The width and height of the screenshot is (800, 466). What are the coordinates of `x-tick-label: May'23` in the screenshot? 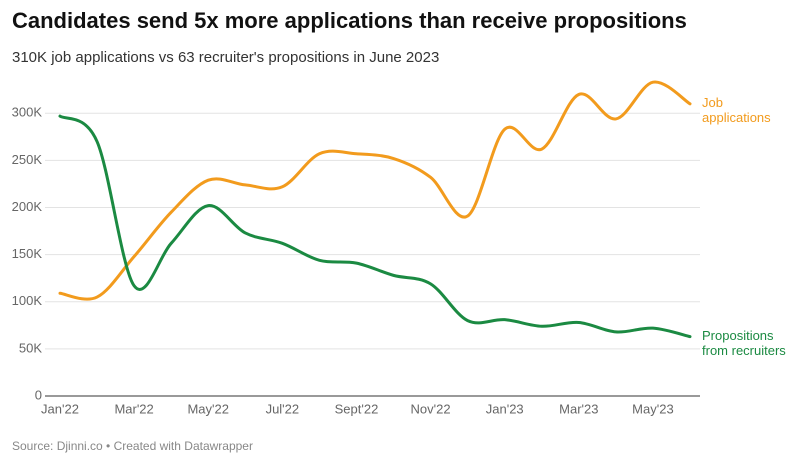 It's located at (653, 408).